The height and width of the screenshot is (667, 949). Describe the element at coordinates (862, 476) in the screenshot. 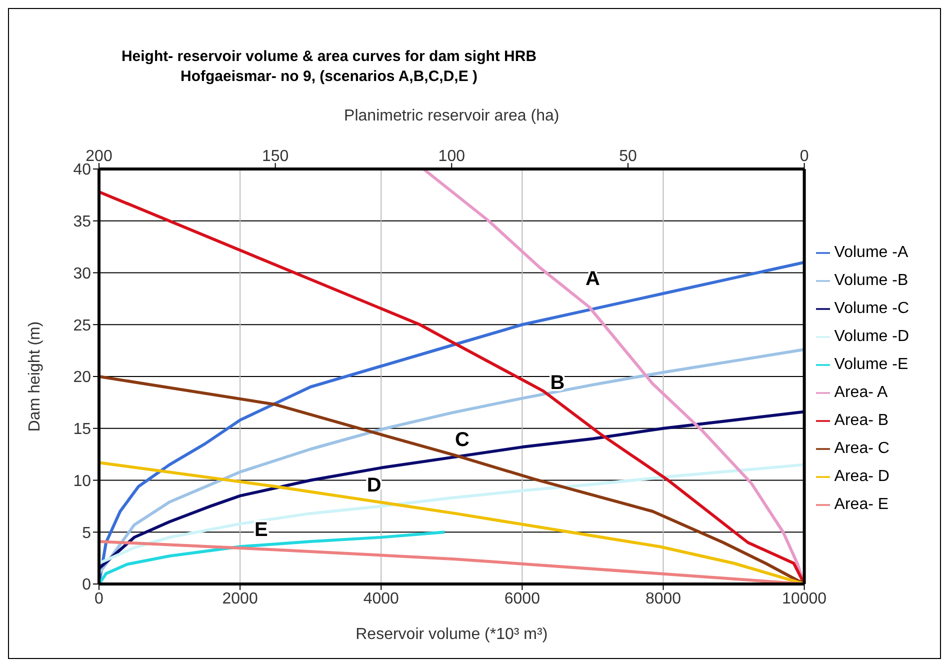

I see `legend-label: Area- D` at that location.